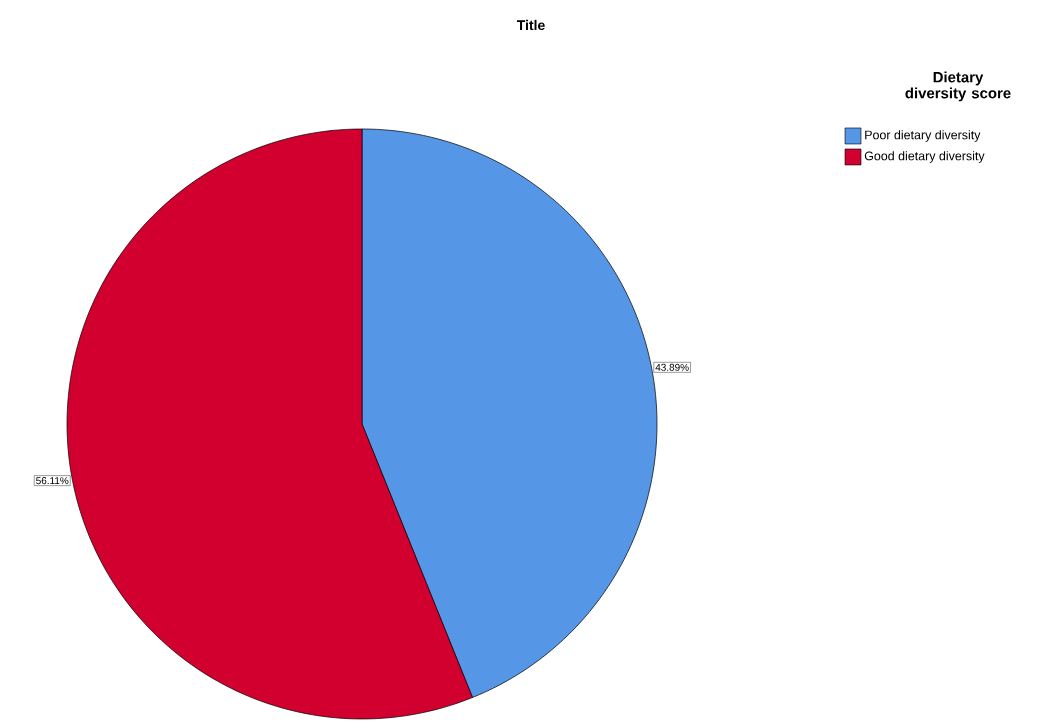 This screenshot has height=722, width=1062. What do you see at coordinates (52, 481) in the screenshot?
I see `data-label: 56.11%` at bounding box center [52, 481].